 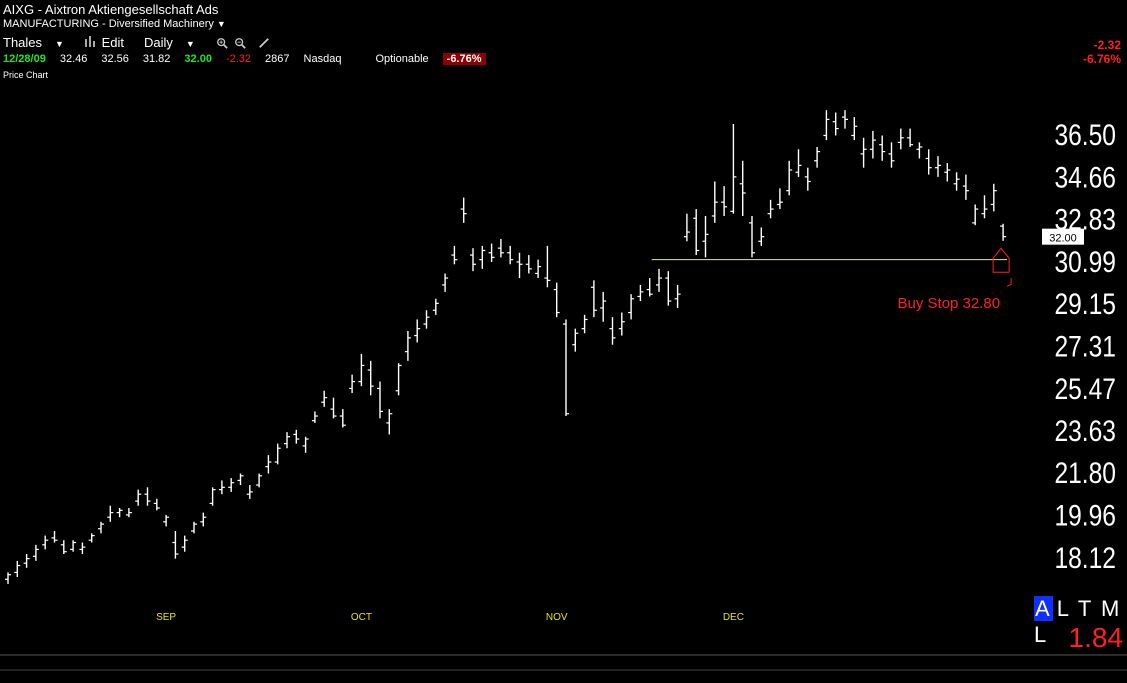 I want to click on bar-chart-icon, so click(x=89, y=41).